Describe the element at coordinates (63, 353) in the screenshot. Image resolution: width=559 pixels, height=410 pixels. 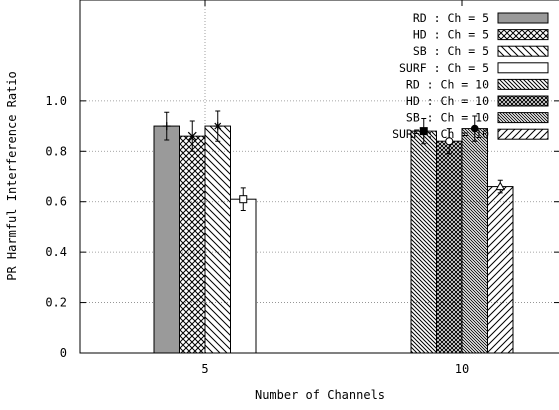
I see `y-tick-label: 0` at that location.